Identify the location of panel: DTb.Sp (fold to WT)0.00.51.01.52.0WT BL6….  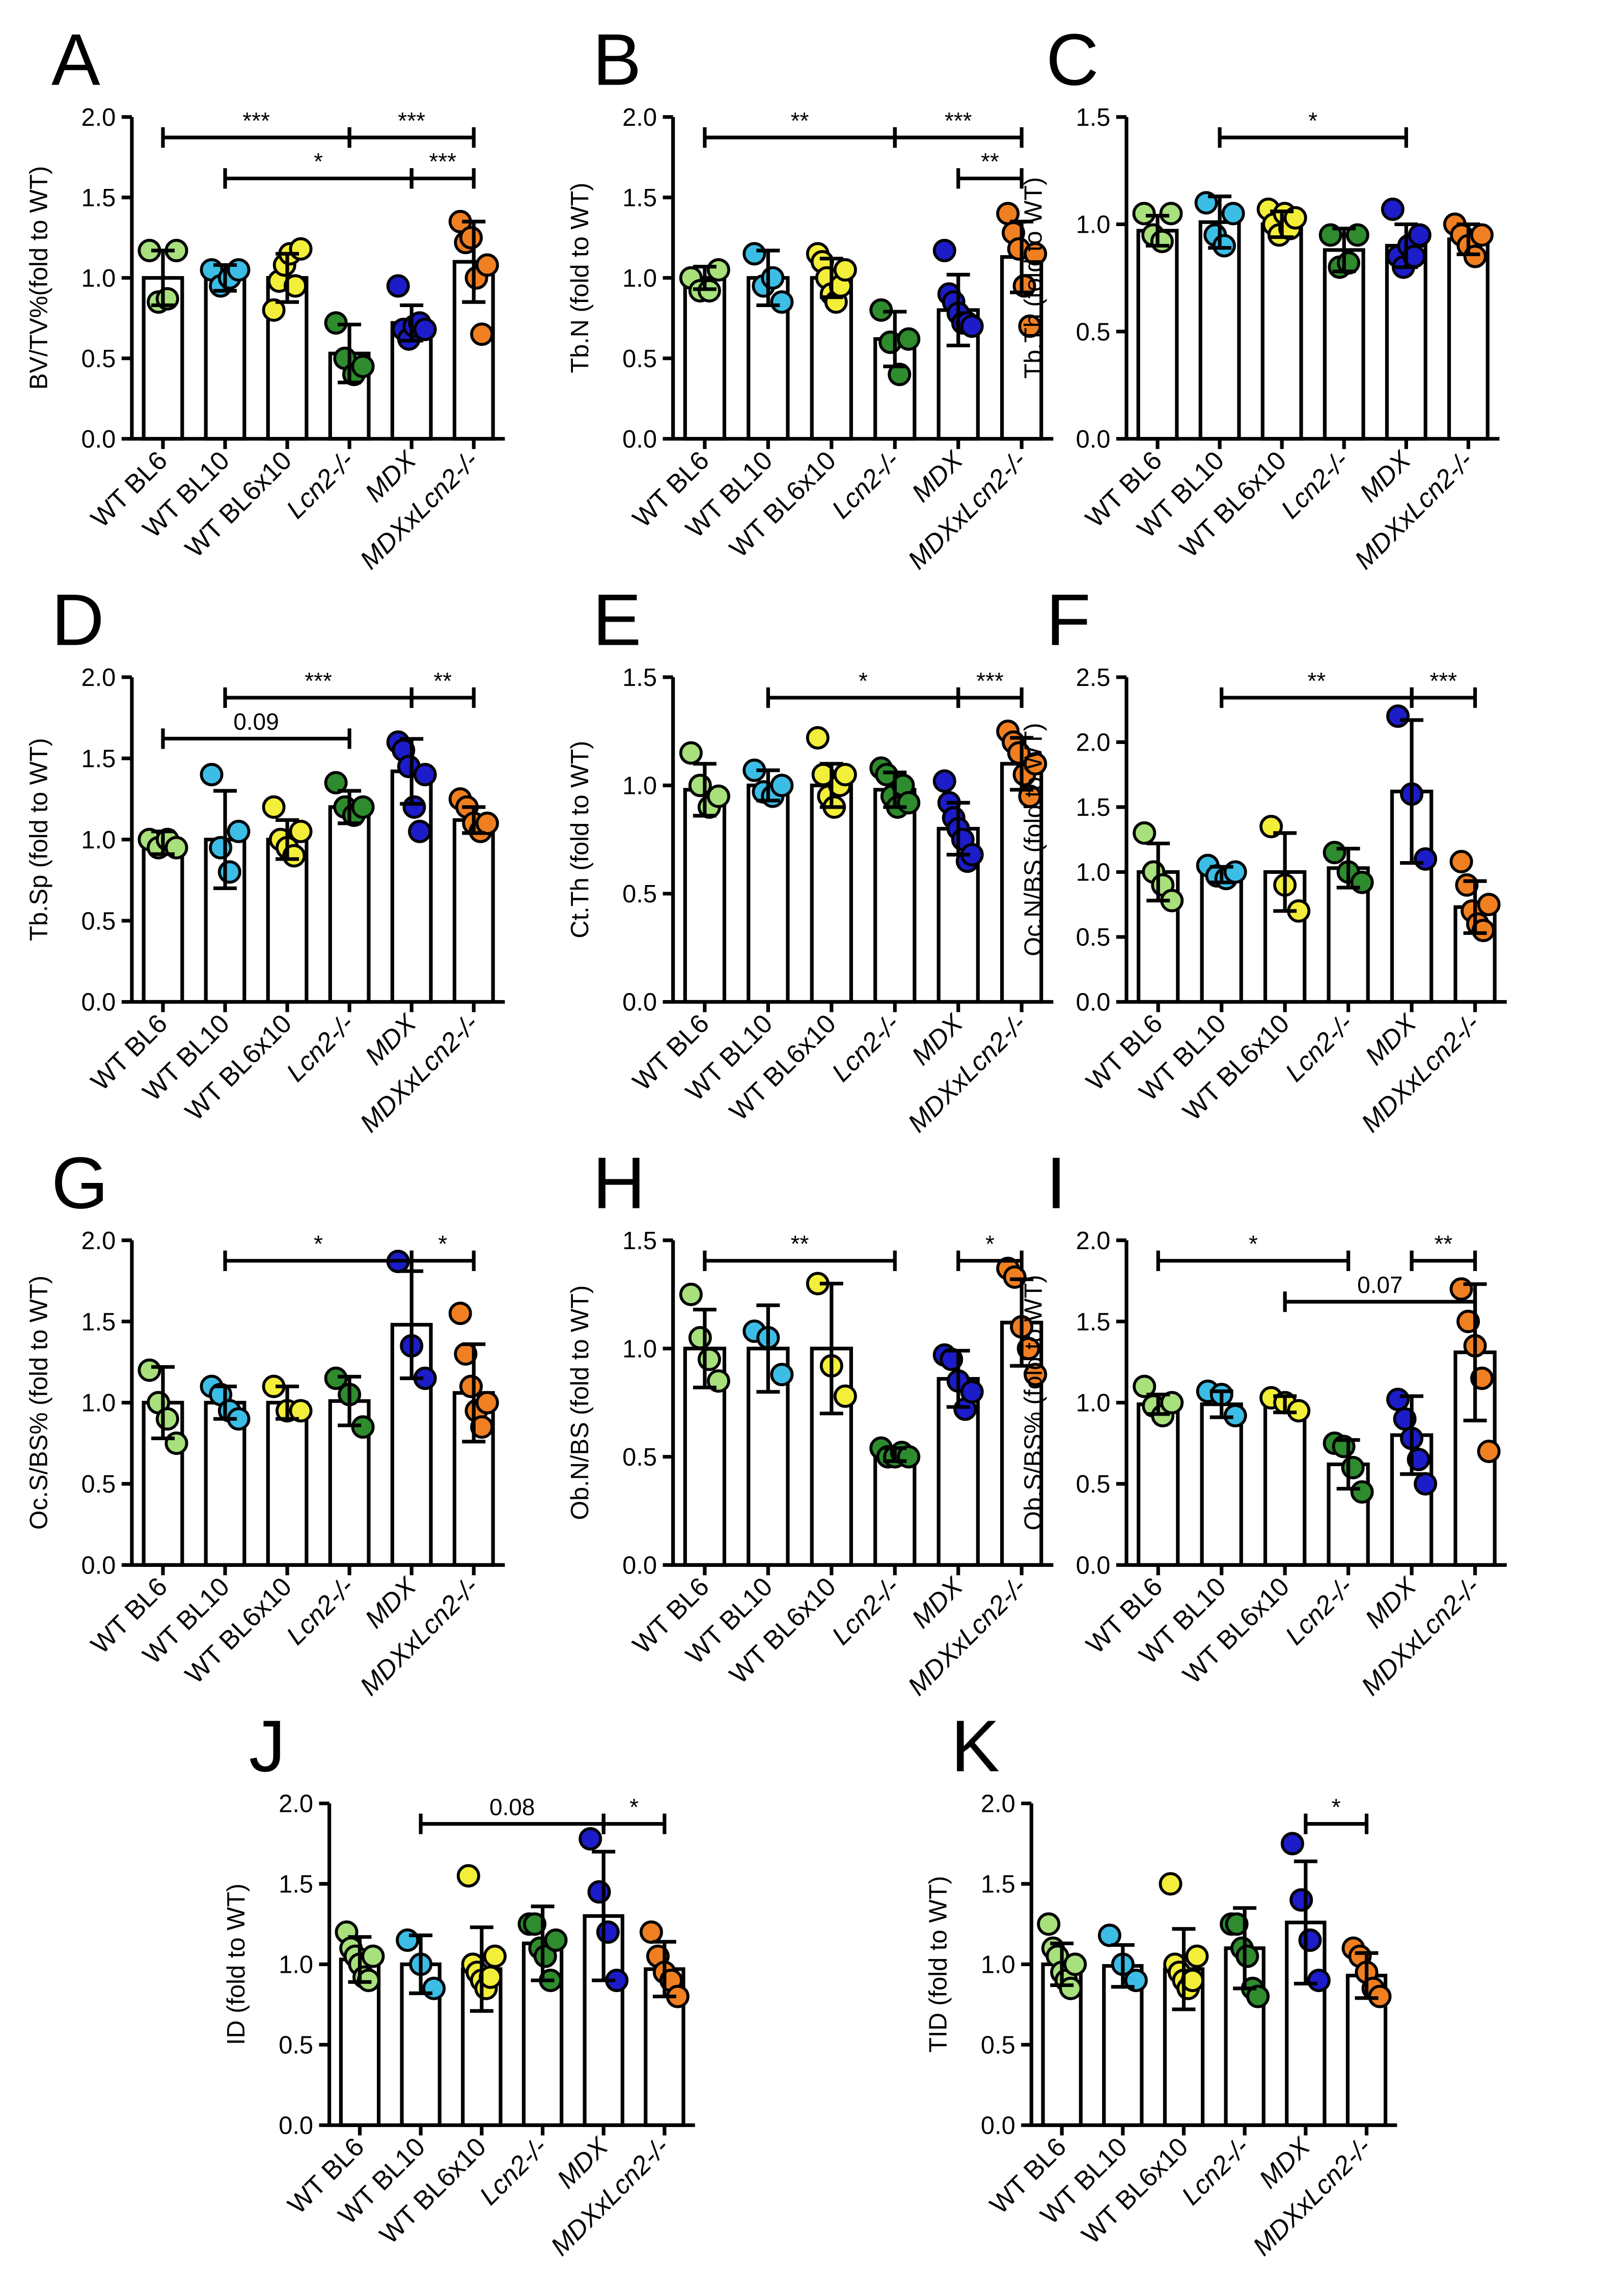
(265, 859).